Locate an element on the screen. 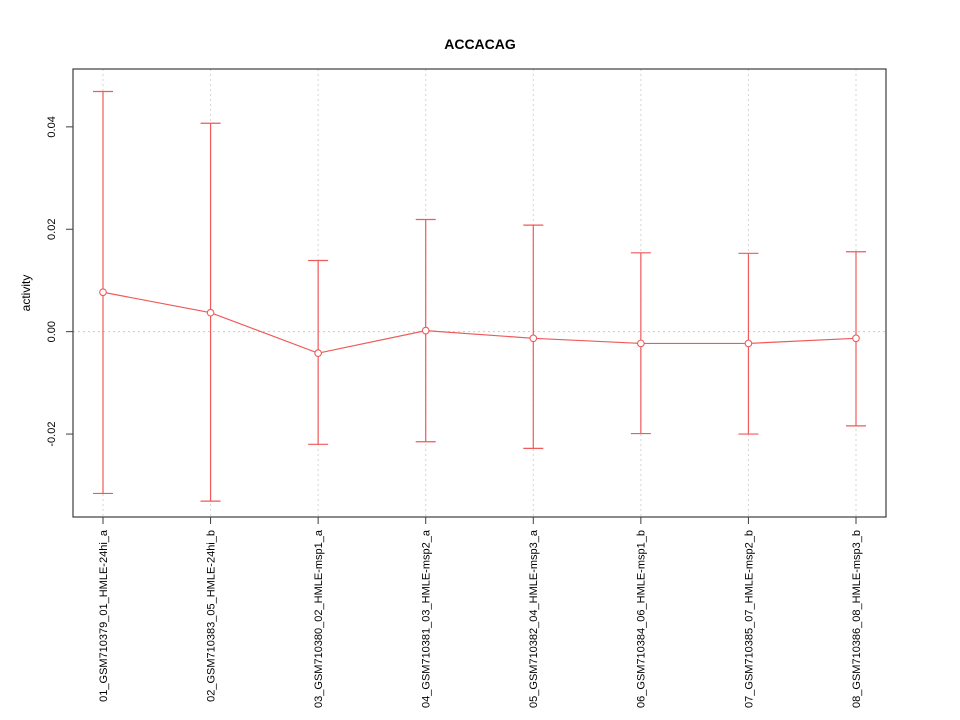 This screenshot has height=720, width=960. y-tick-label: 0.00 is located at coordinates (52, 331).